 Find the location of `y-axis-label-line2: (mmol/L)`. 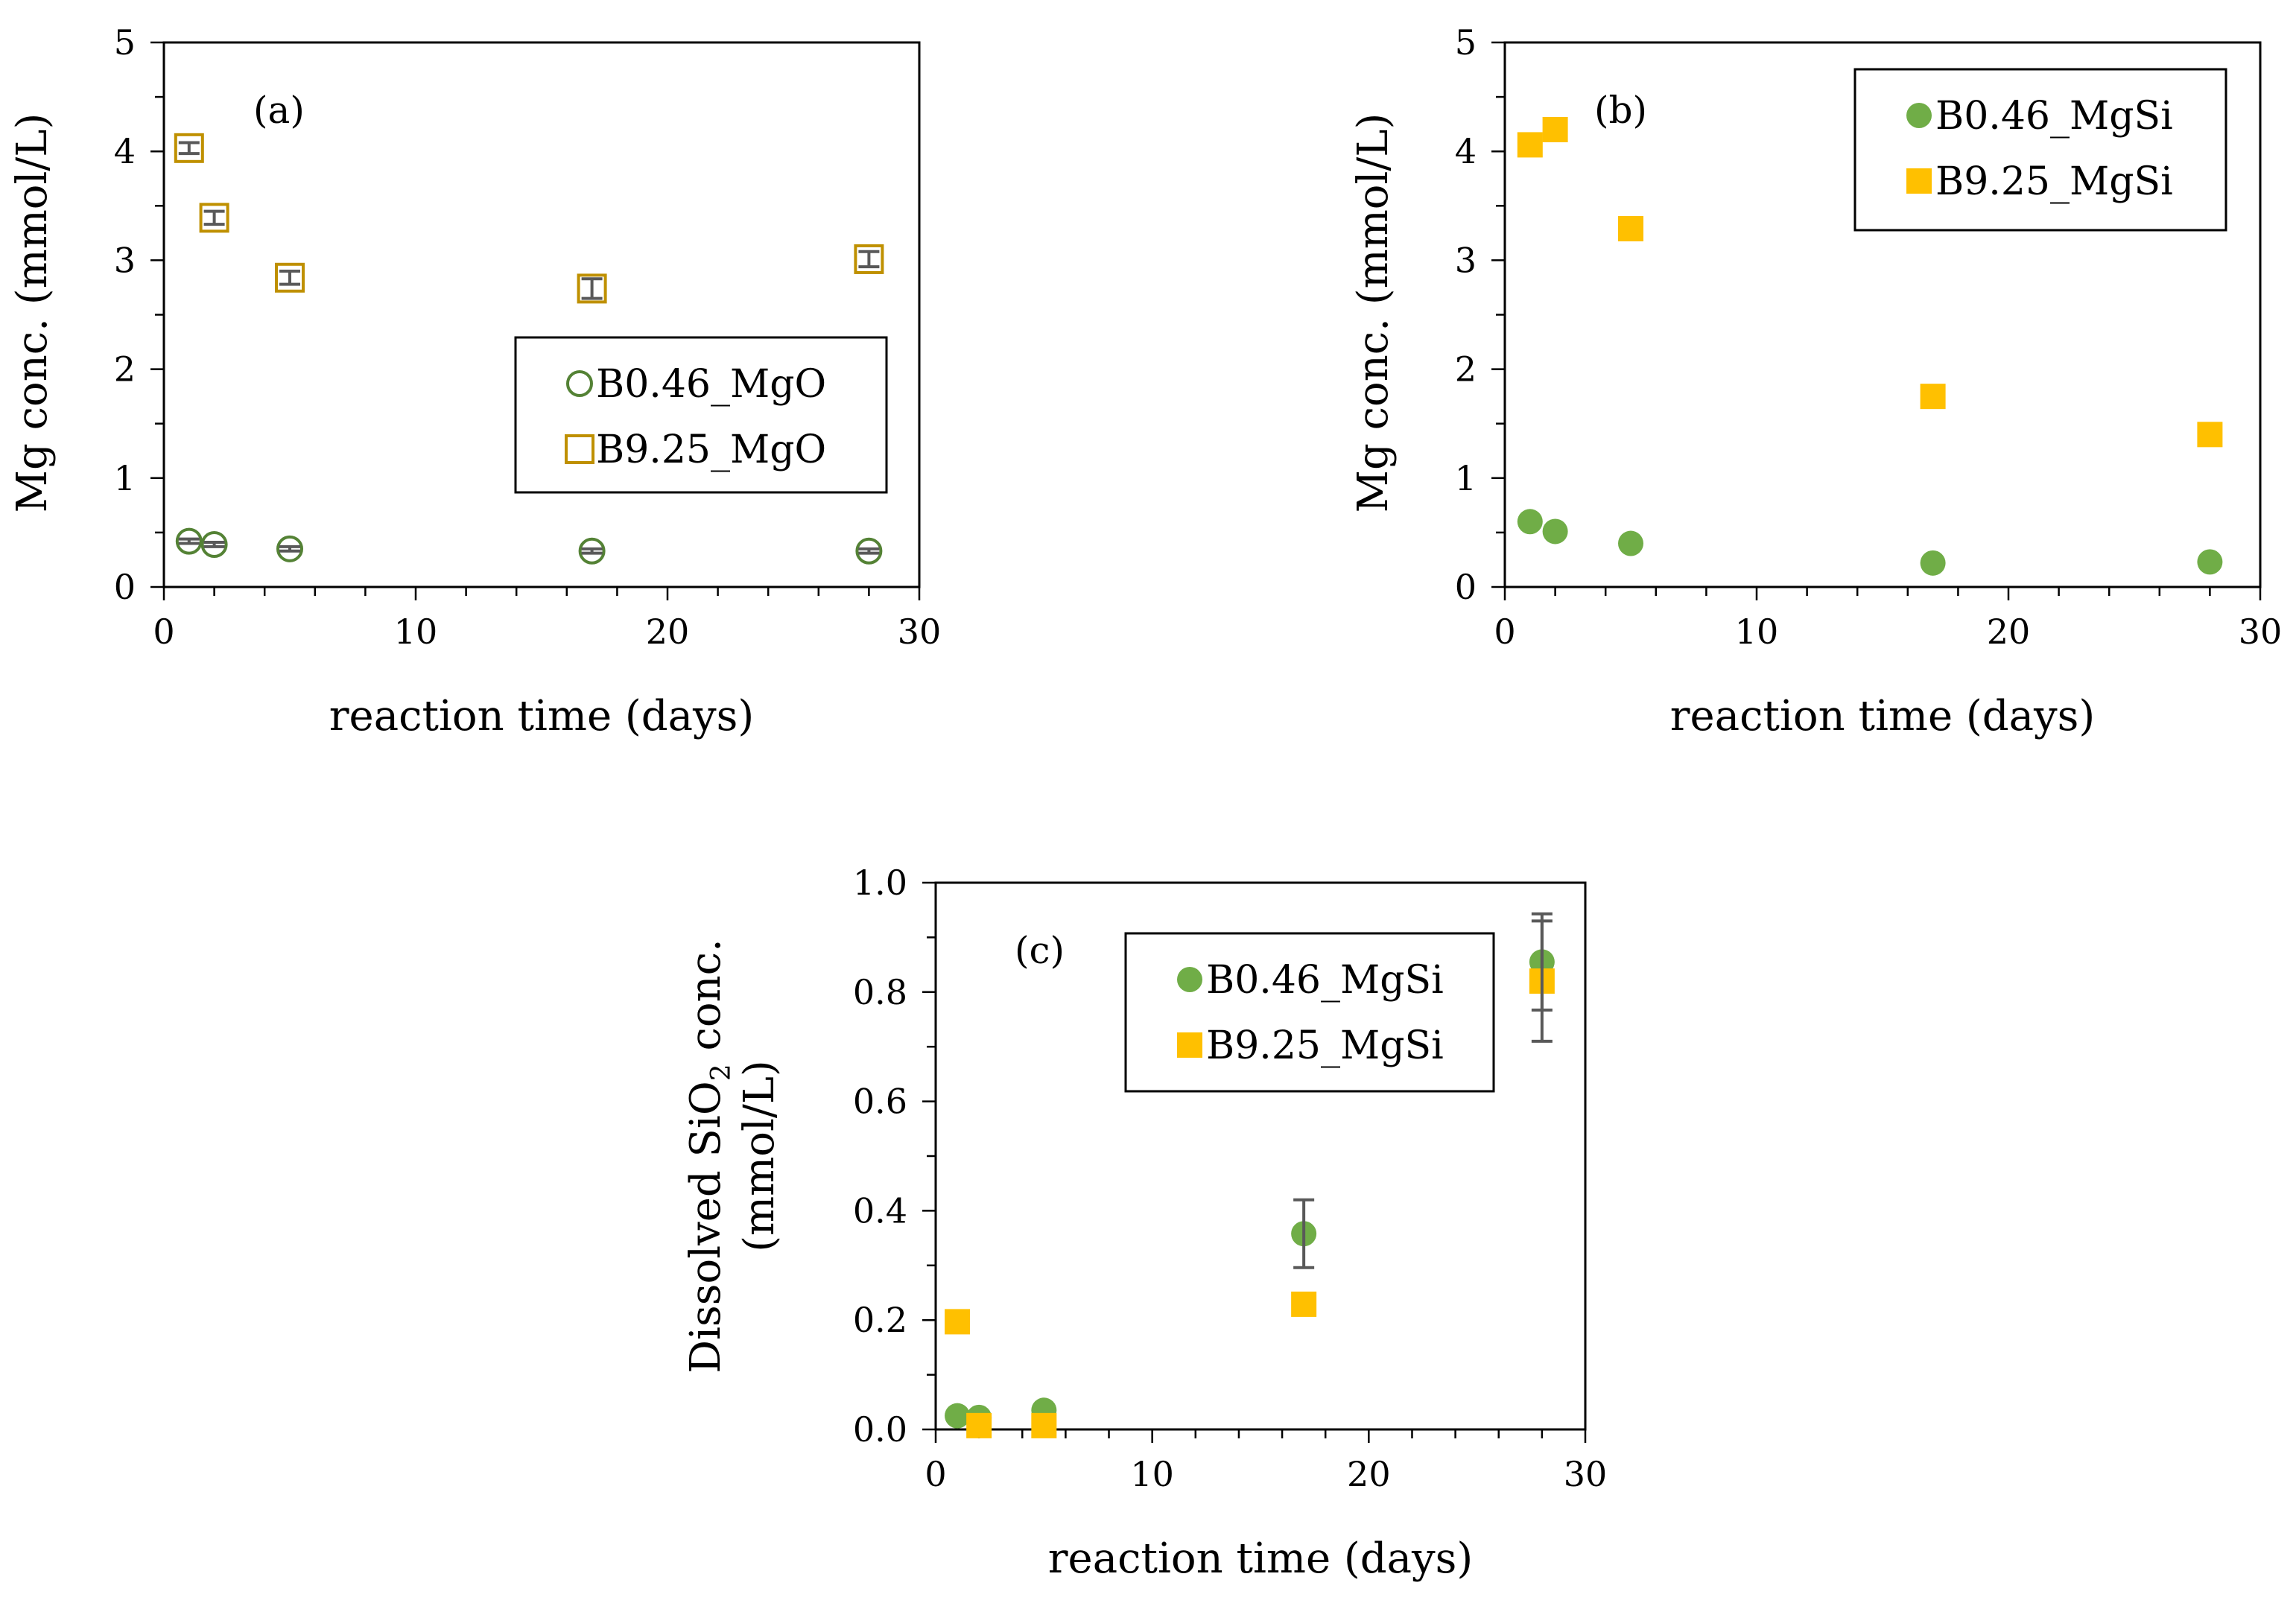

y-axis-label-line2: (mmol/L) is located at coordinates (759, 1156).